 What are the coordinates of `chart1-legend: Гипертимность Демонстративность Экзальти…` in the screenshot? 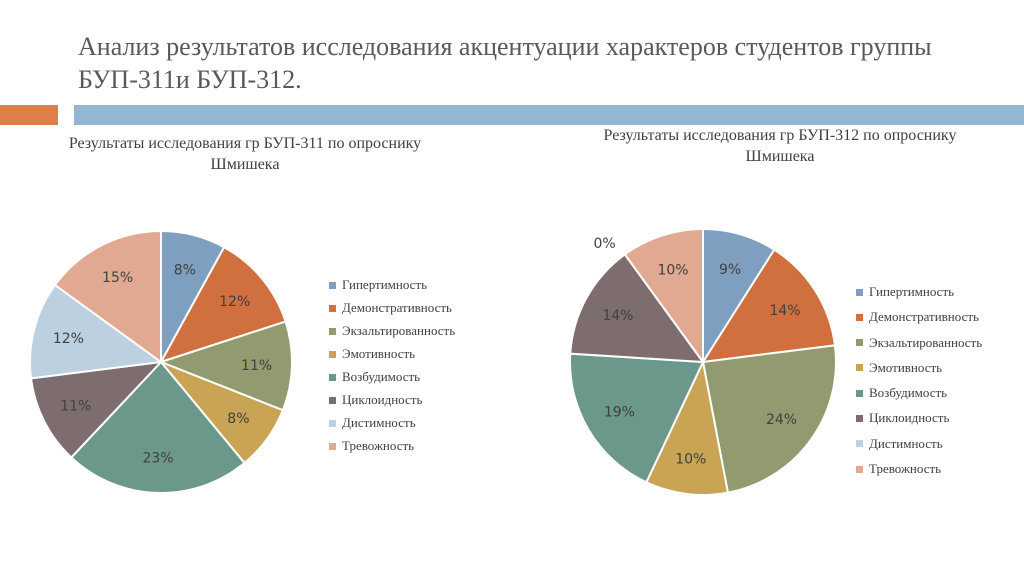 It's located at (392, 365).